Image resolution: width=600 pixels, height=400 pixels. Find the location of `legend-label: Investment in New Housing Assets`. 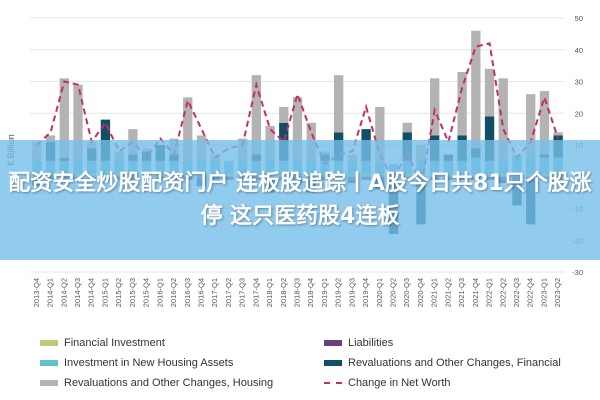

legend-label: Investment in New Housing Assets is located at coordinates (149, 363).